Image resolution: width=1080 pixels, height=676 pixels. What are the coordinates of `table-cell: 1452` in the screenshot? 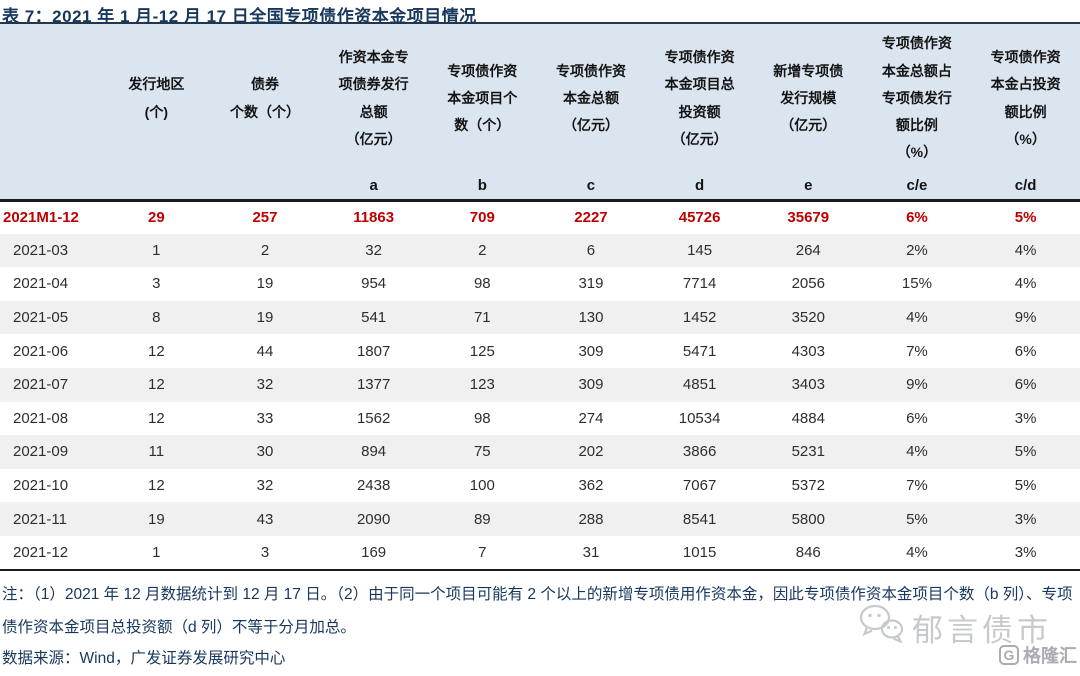 It's located at (699, 317).